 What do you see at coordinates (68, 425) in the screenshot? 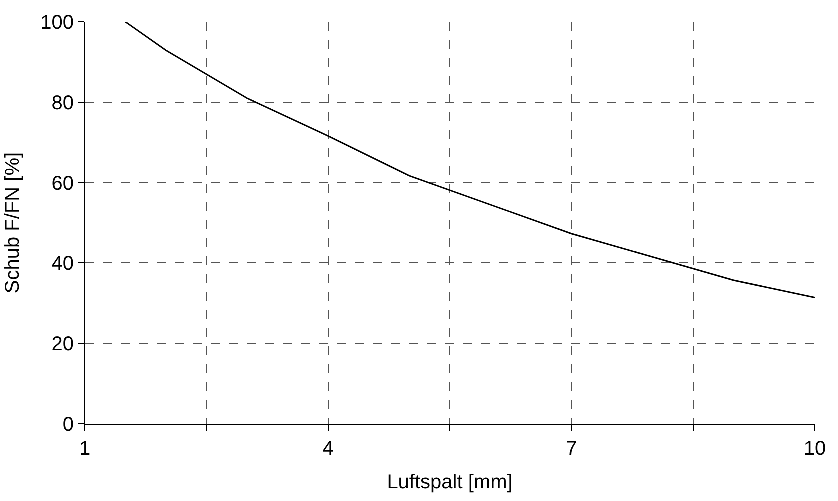
I see `y-tick-label: 0` at bounding box center [68, 425].